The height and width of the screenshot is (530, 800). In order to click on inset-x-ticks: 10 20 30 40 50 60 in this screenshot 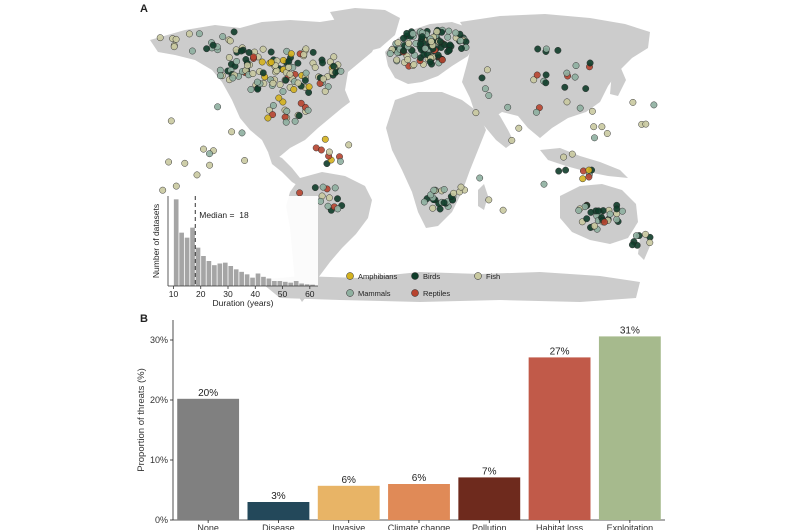, I will do `click(242, 292)`.